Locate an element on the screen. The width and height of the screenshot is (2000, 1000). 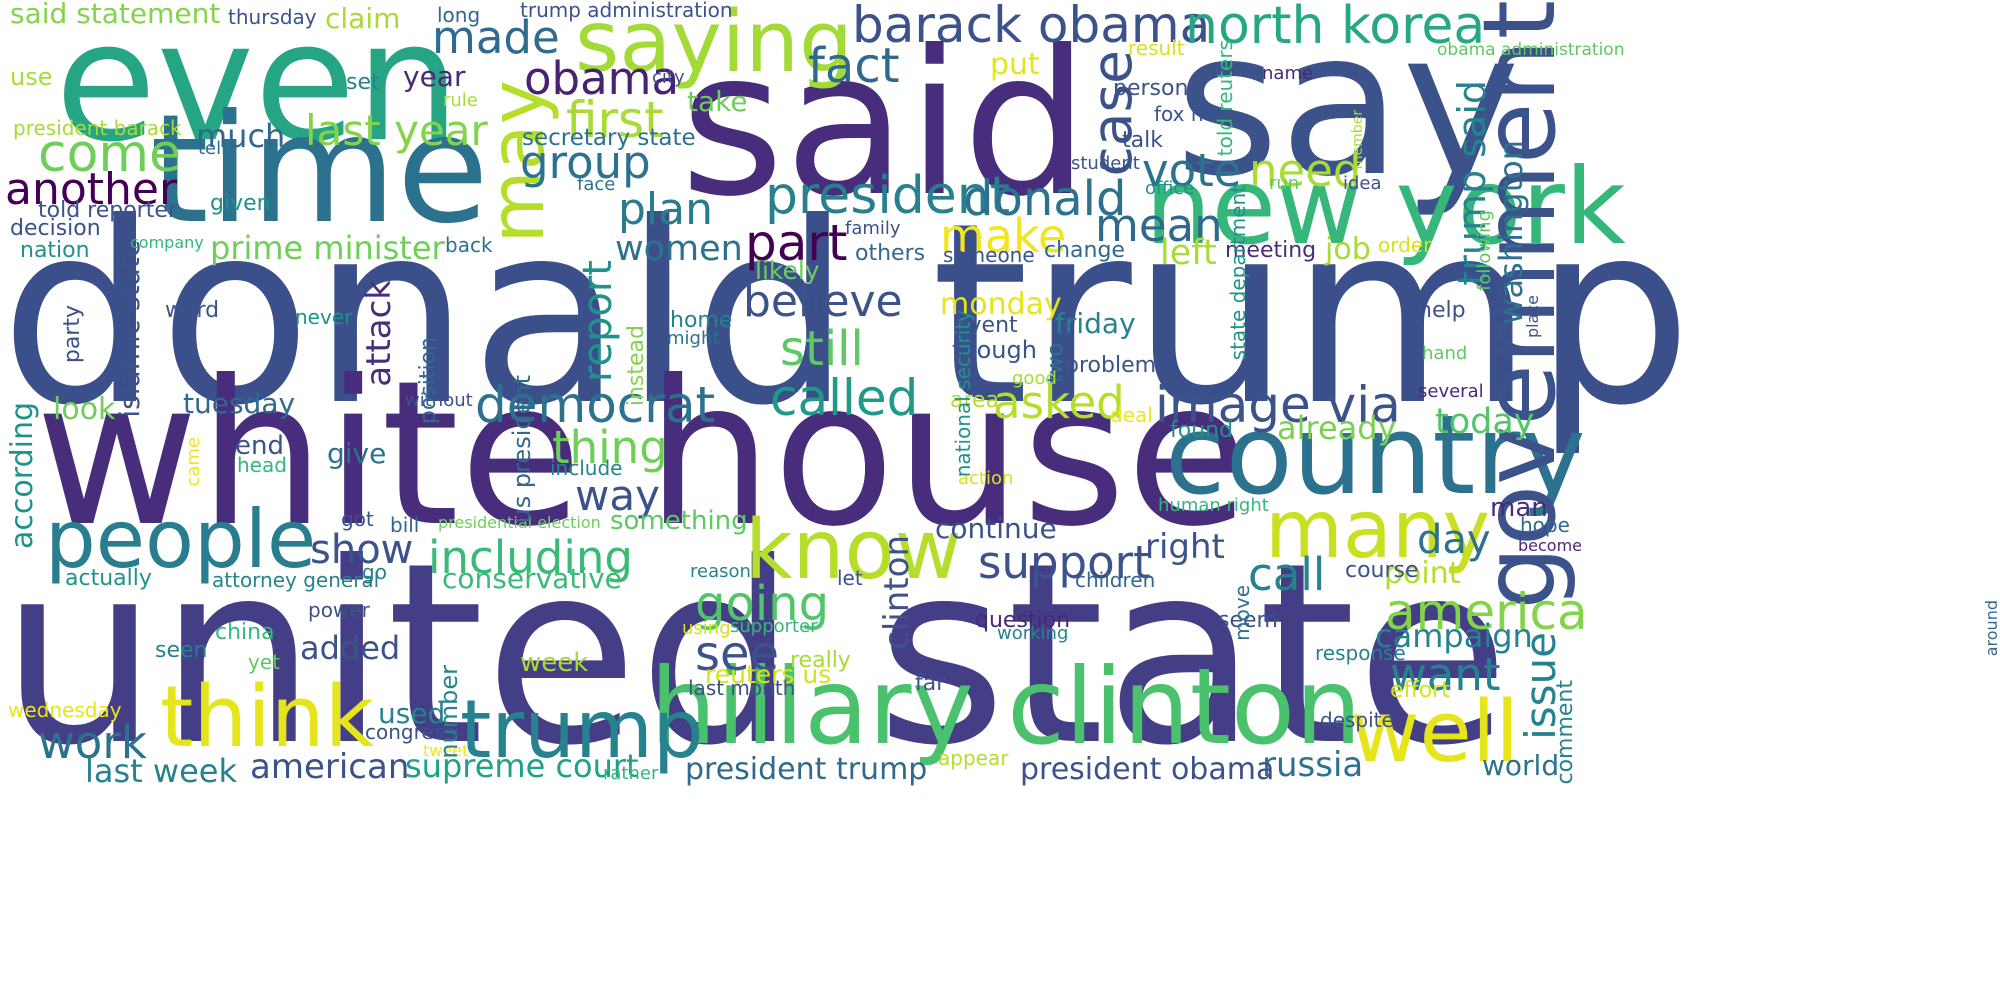
cloud-word: someone is located at coordinates (989, 255).